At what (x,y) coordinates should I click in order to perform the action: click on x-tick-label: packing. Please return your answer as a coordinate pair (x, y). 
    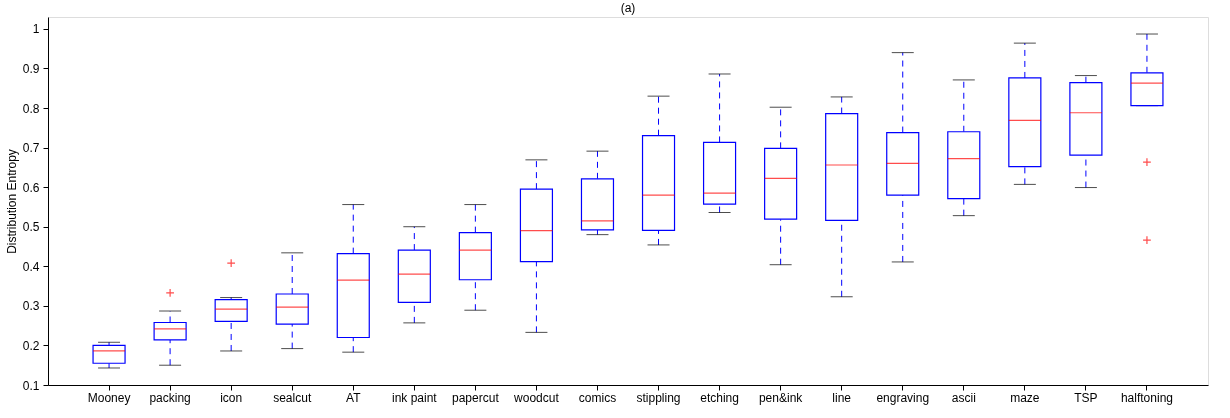
    Looking at the image, I should click on (170, 397).